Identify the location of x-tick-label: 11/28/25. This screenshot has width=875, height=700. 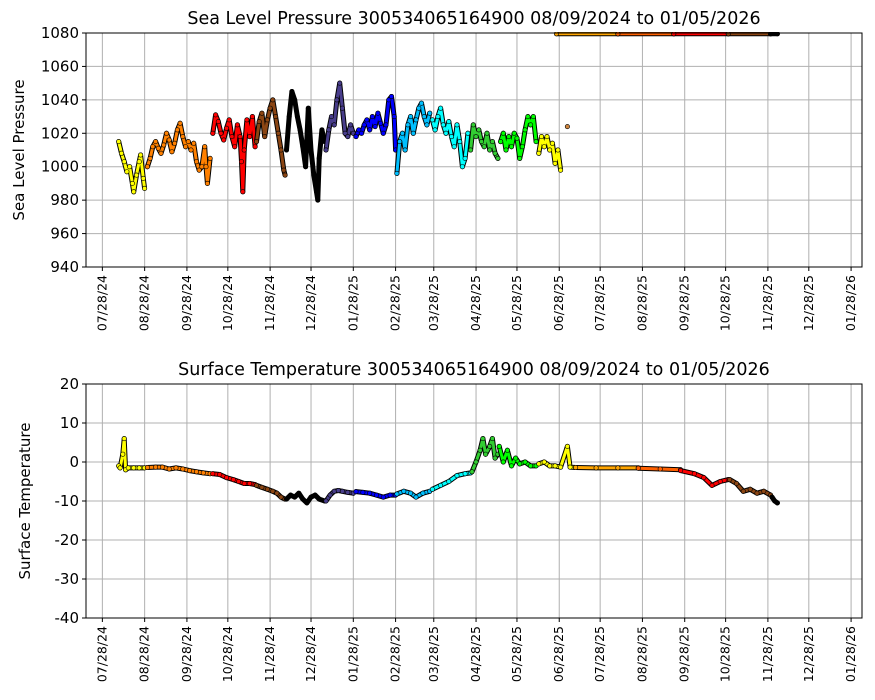
(767, 303).